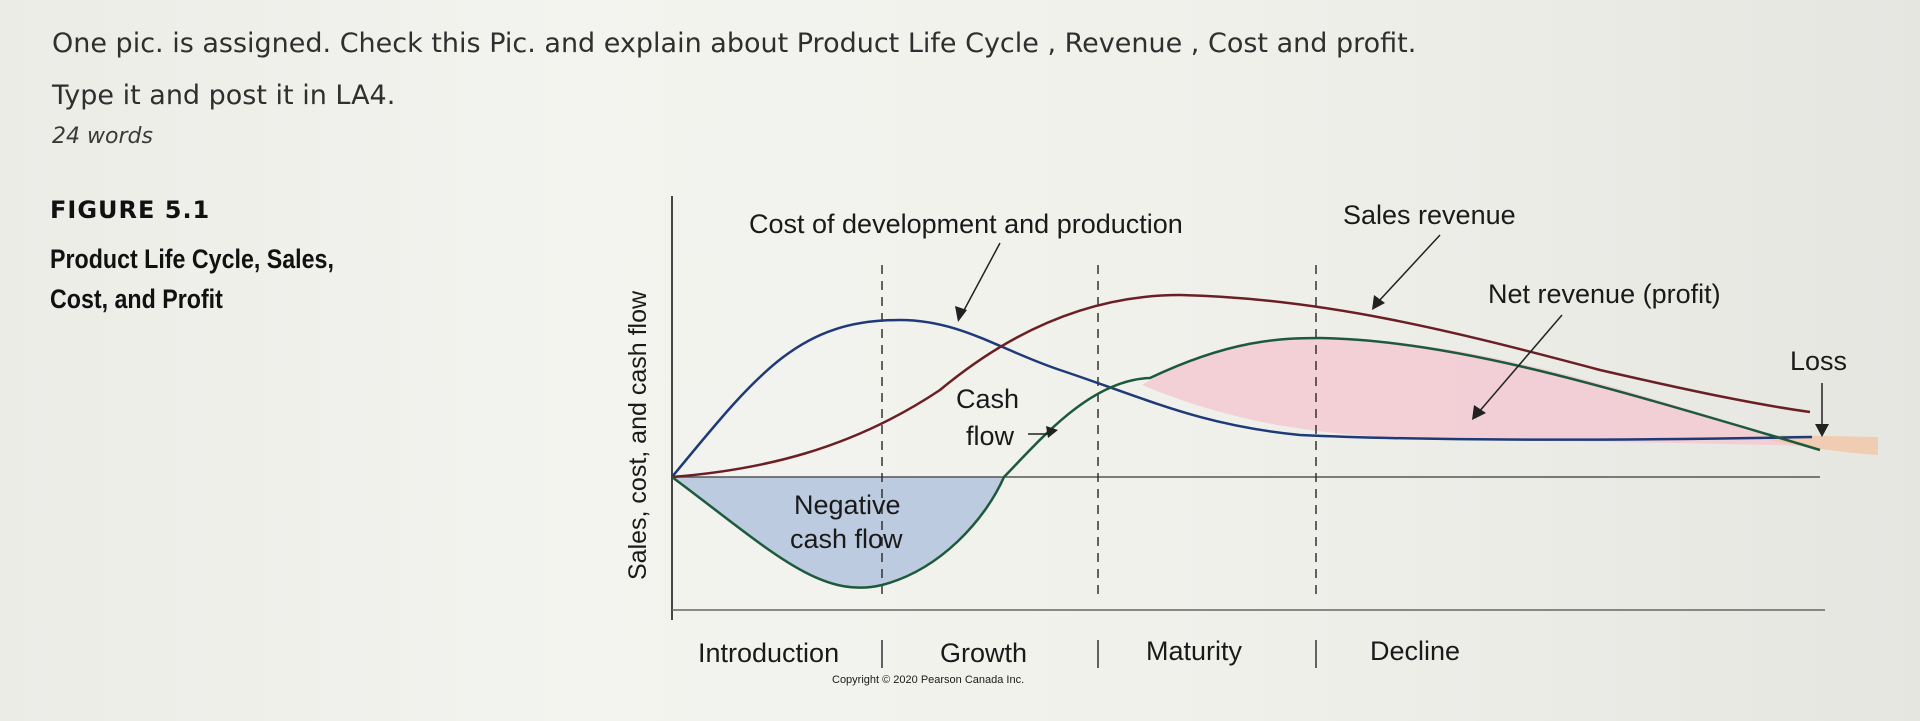 The image size is (1920, 721). Describe the element at coordinates (961, 314) in the screenshot. I see `cost-pointer-arrow` at that location.